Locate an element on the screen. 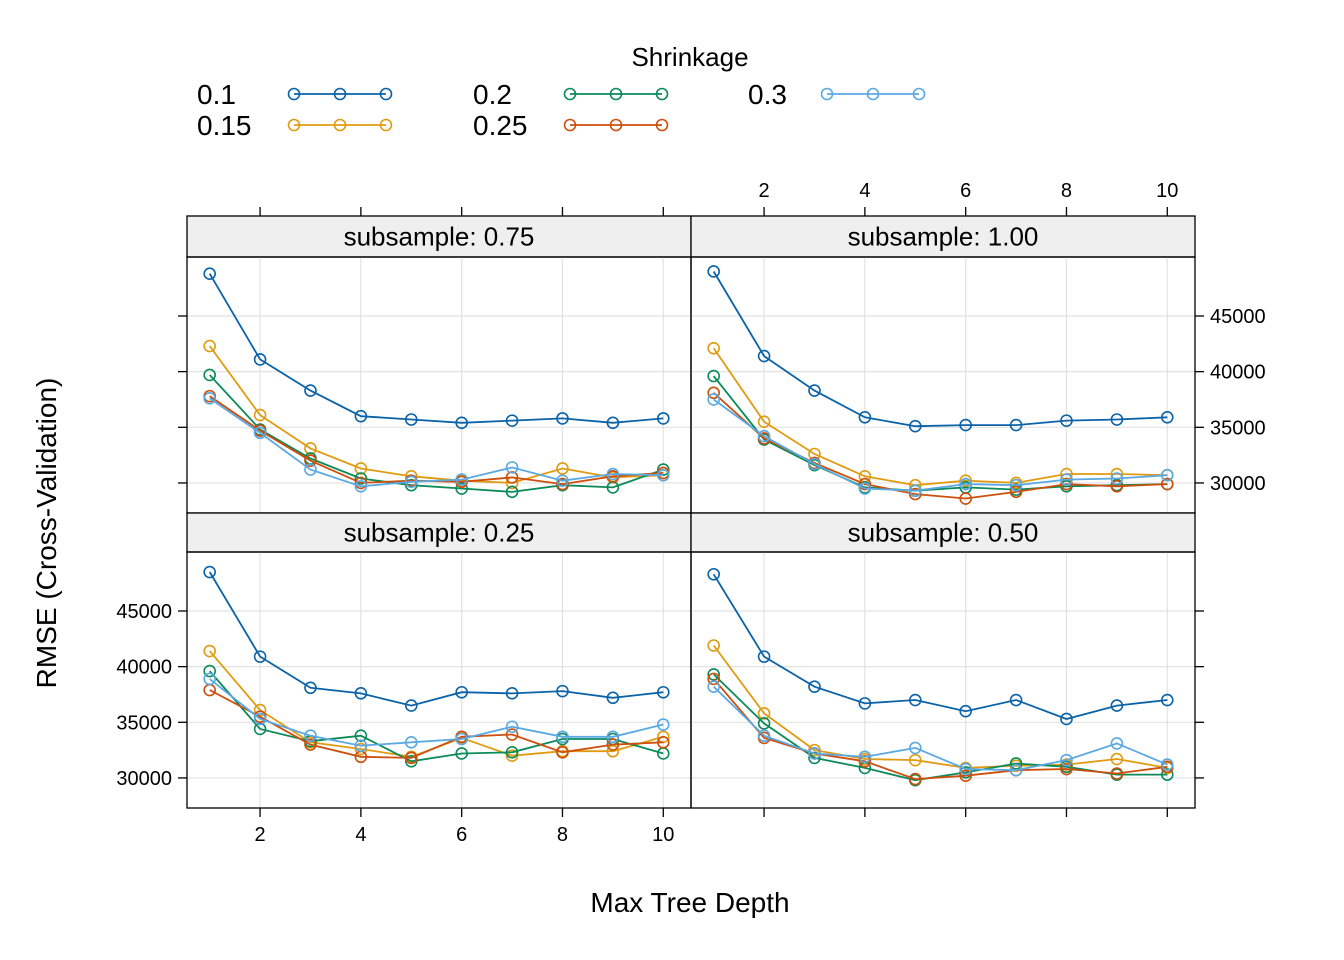 This screenshot has height=960, width=1344. legend-label: 0.1 is located at coordinates (216, 94).